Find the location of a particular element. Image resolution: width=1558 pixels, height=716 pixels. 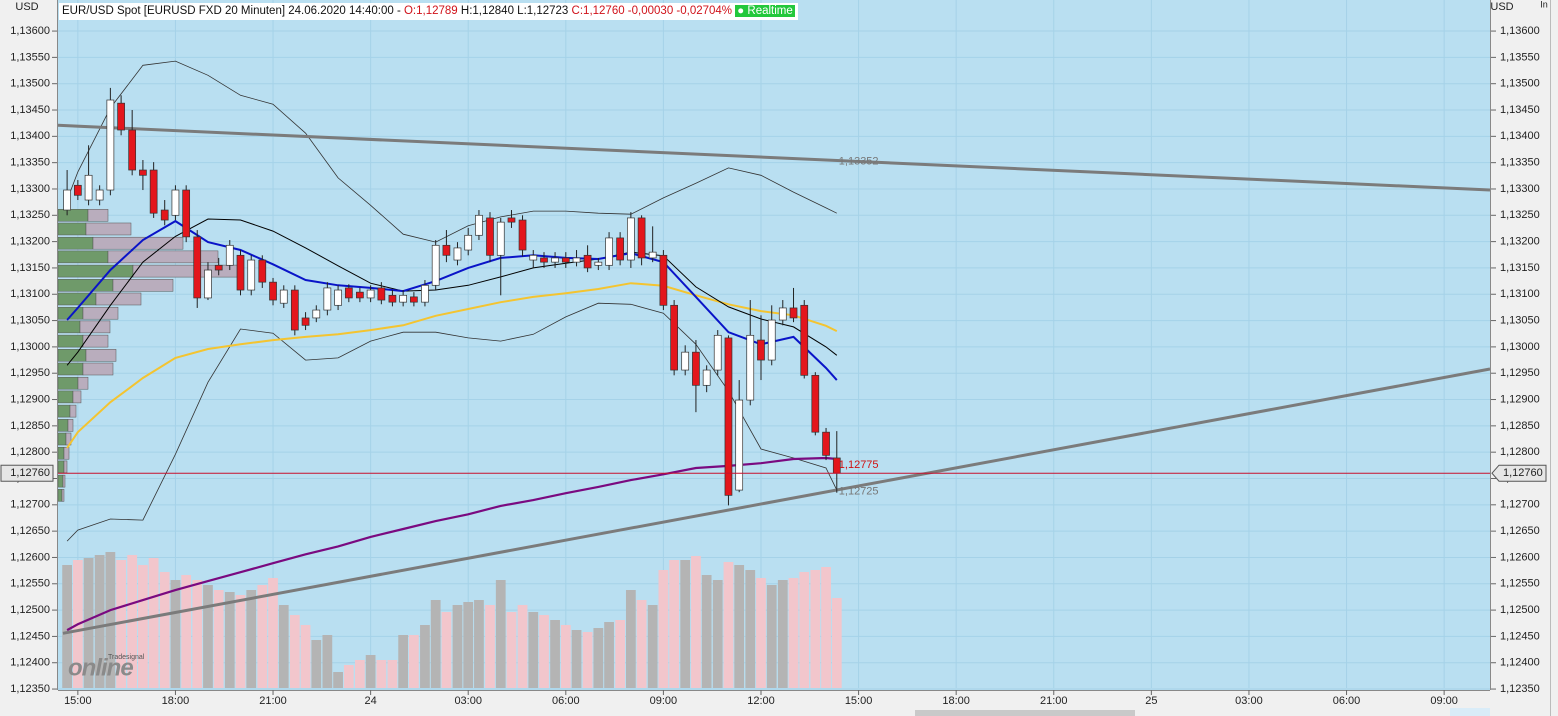

y-tick-label: 1,12650 is located at coordinates (1520, 531).